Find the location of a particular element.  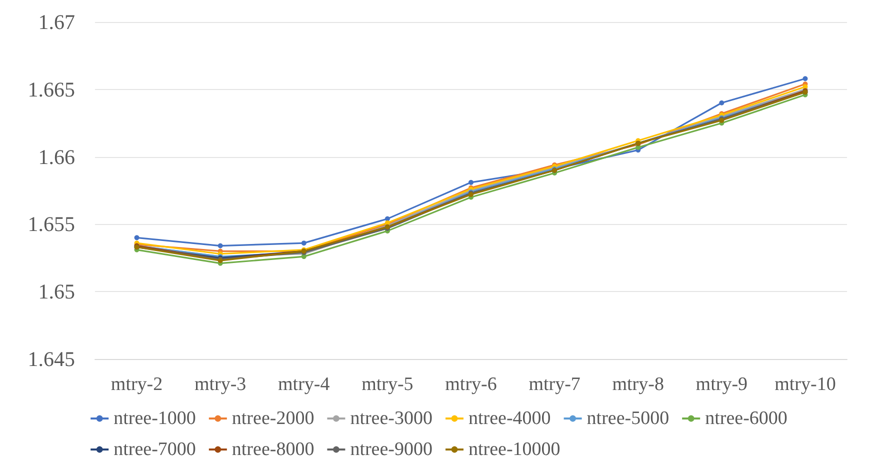

x-tick-label: mtry-6 is located at coordinates (471, 384).